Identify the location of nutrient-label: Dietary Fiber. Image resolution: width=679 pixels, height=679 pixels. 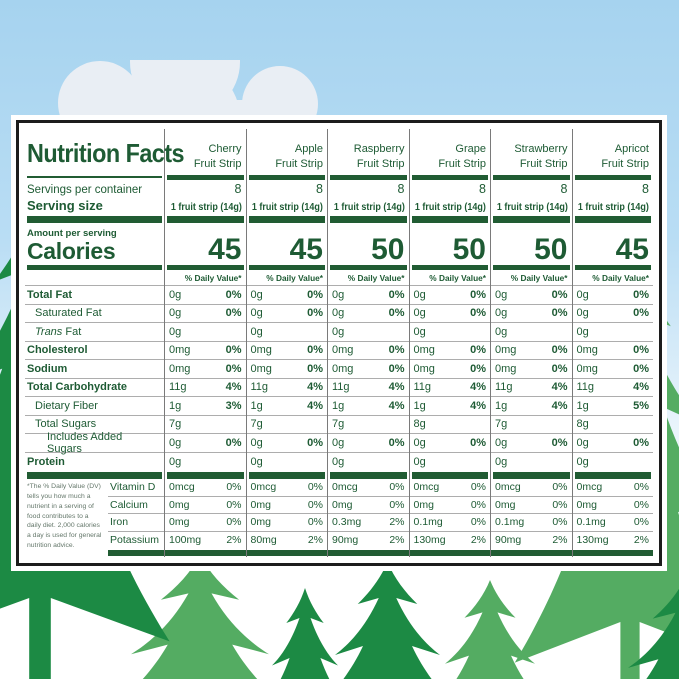
(66, 405).